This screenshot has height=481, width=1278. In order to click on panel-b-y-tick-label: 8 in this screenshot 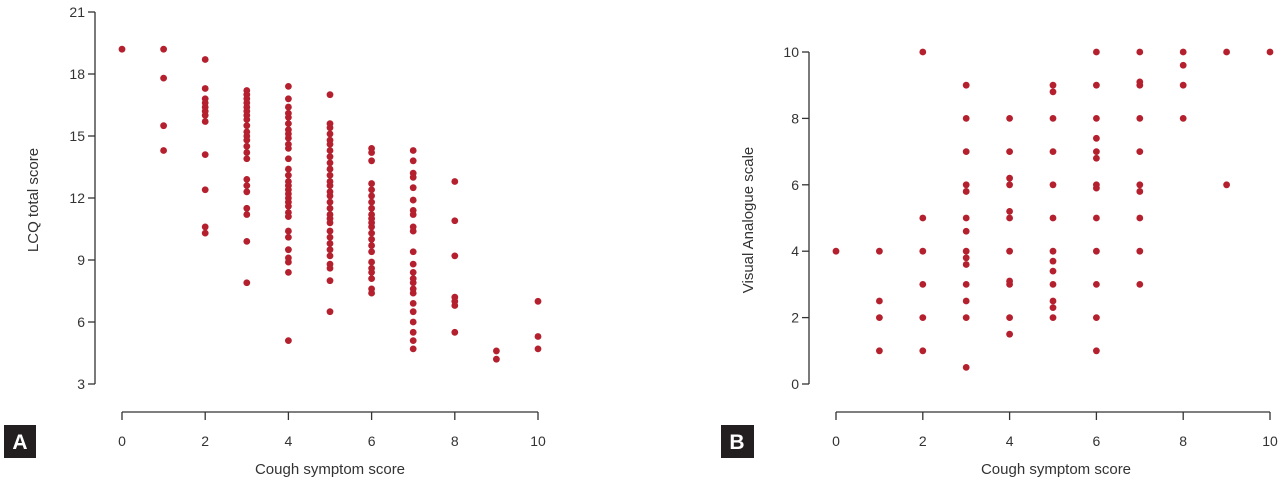, I will do `click(795, 118)`.